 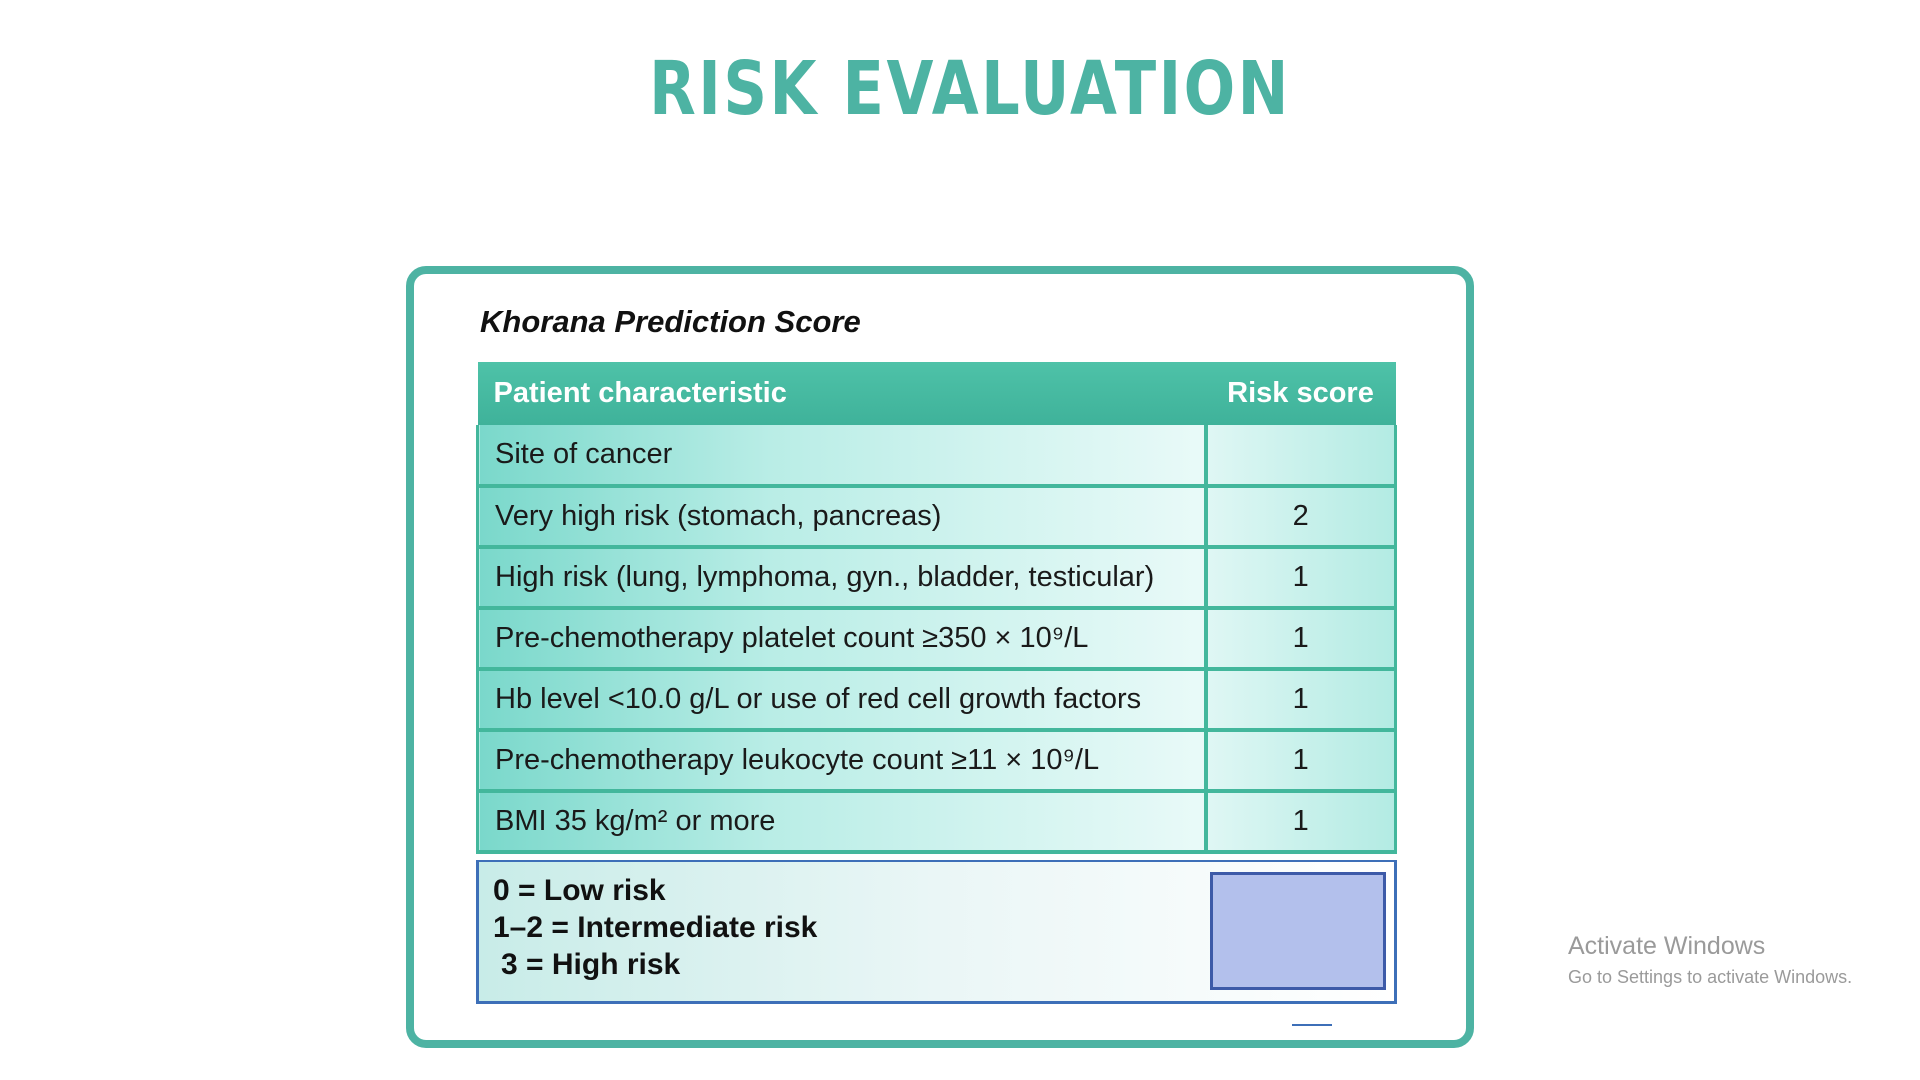 I want to click on table-row: Very high risk (stomach, pancreas) 2, so click(x=936, y=517).